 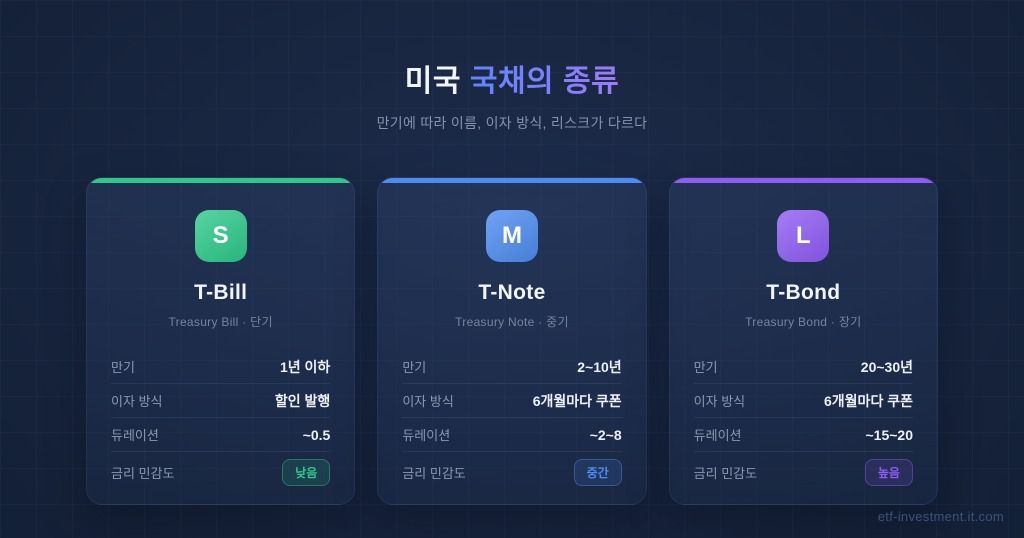 I want to click on t-bond-row-interest: 이자 방식 6개월마다 쿠폰, so click(x=803, y=401).